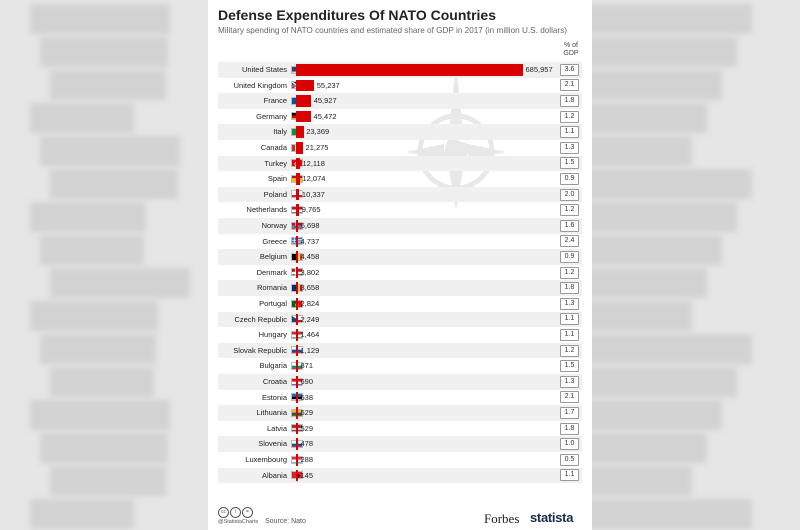 The width and height of the screenshot is (800, 530). Describe the element at coordinates (400, 117) in the screenshot. I see `chart-row: Germany 45,472 1.2` at that location.